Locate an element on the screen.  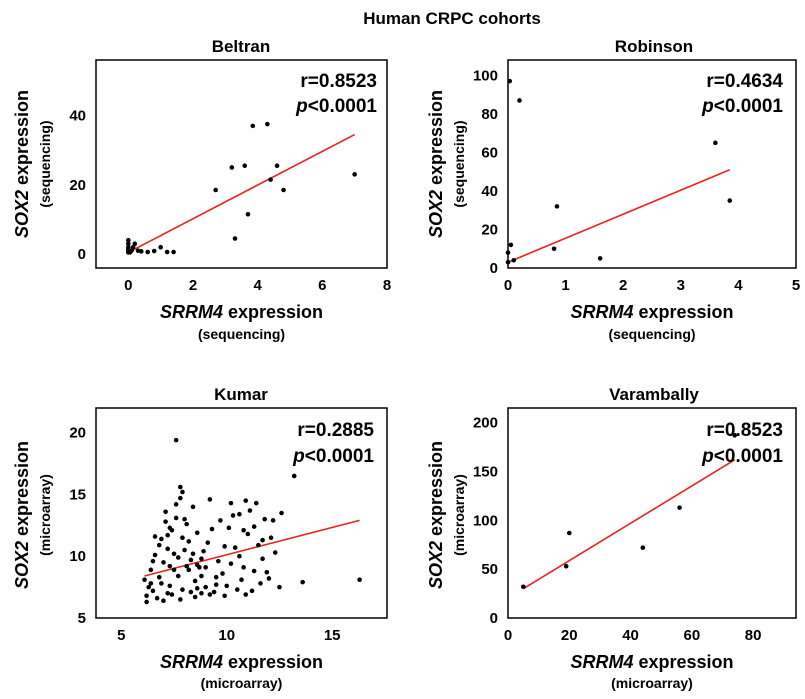
panel-title: Beltran is located at coordinates (241, 46).